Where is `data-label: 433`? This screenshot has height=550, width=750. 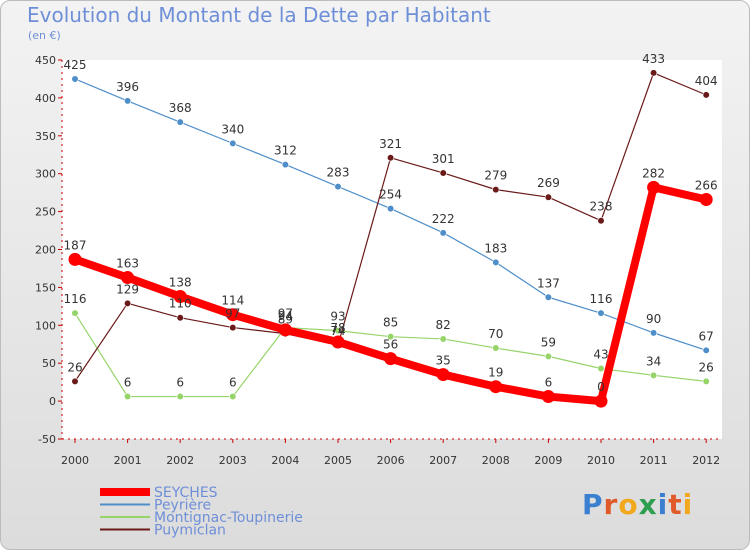 data-label: 433 is located at coordinates (653, 59).